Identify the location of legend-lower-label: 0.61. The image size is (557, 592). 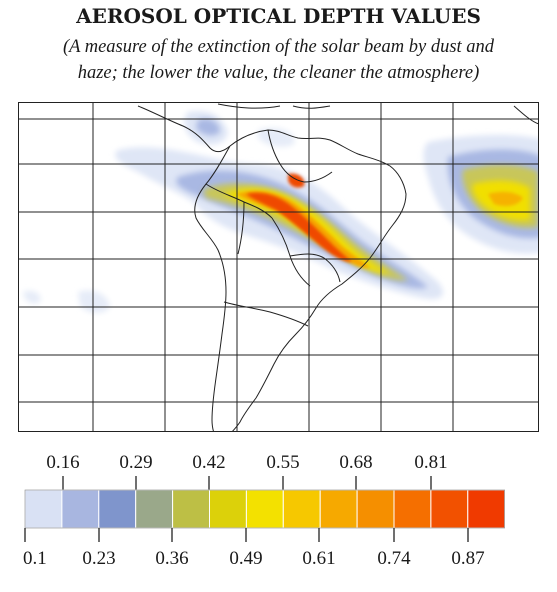
(318, 558).